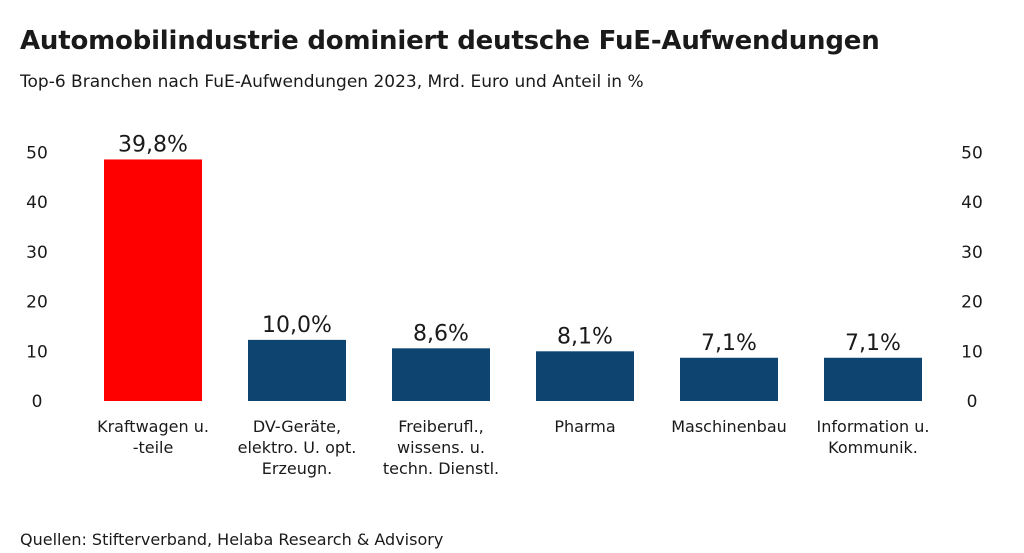 The height and width of the screenshot is (553, 1024). What do you see at coordinates (37, 278) in the screenshot?
I see `left-axis-ticks: 0 10 20 30 40 50` at bounding box center [37, 278].